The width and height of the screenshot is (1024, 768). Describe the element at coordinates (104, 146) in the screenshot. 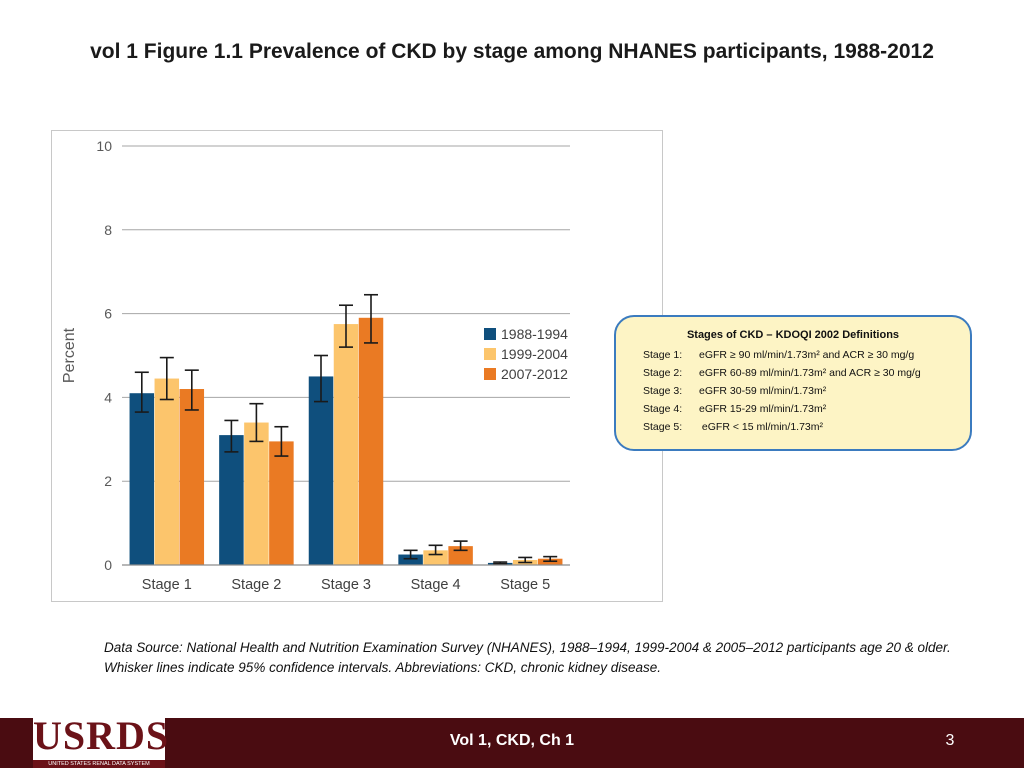

I see `y-tick-label: 10` at that location.